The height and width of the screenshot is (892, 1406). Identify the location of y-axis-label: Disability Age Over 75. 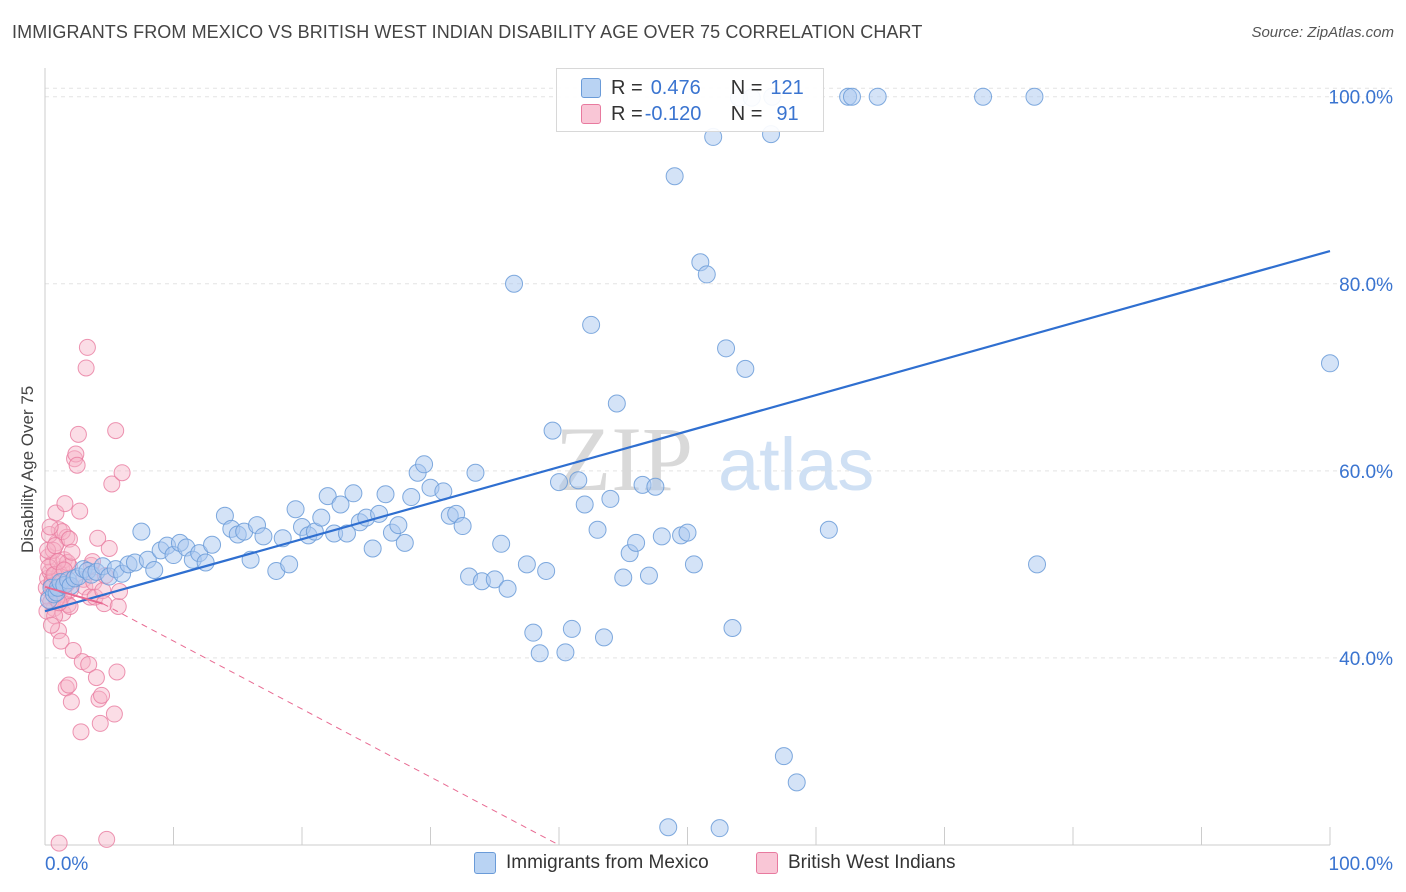
(27, 469).